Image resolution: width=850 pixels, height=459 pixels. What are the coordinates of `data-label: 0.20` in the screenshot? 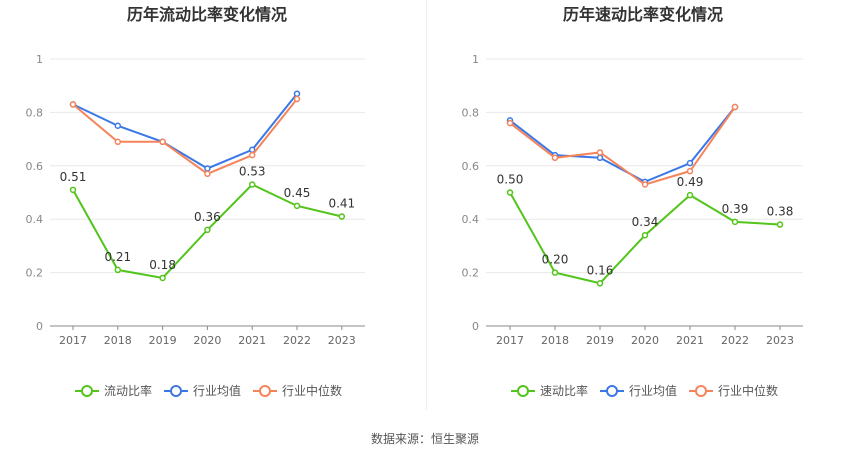 It's located at (555, 260).